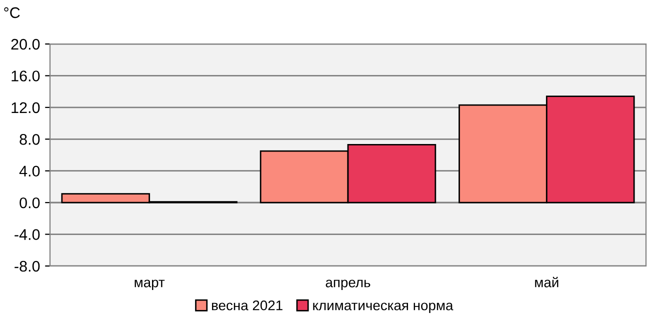 The width and height of the screenshot is (649, 320). What do you see at coordinates (30, 139) in the screenshot?
I see `y-tick-label: 8.0` at bounding box center [30, 139].